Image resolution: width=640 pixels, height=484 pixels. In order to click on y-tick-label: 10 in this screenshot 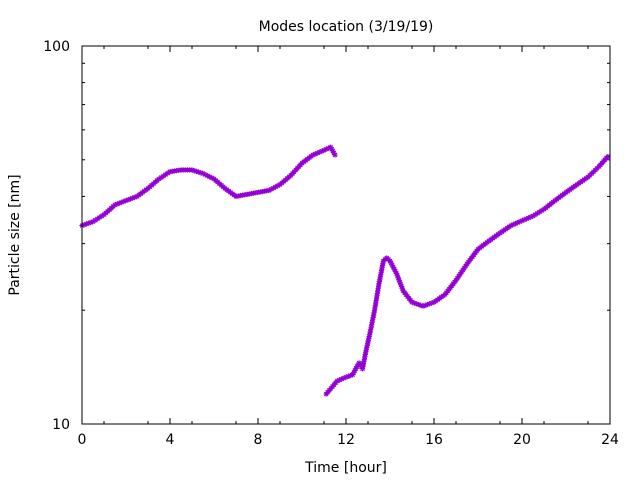, I will do `click(61, 425)`.